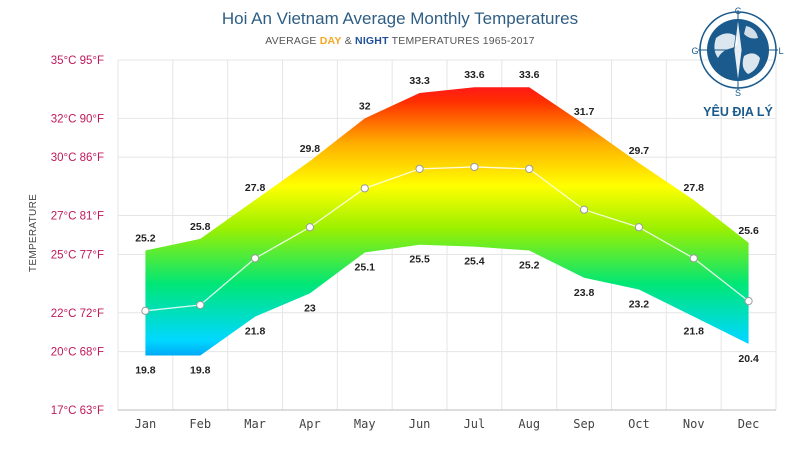  What do you see at coordinates (77, 217) in the screenshot?
I see `y-tick-label: 27°C 81°F` at bounding box center [77, 217].